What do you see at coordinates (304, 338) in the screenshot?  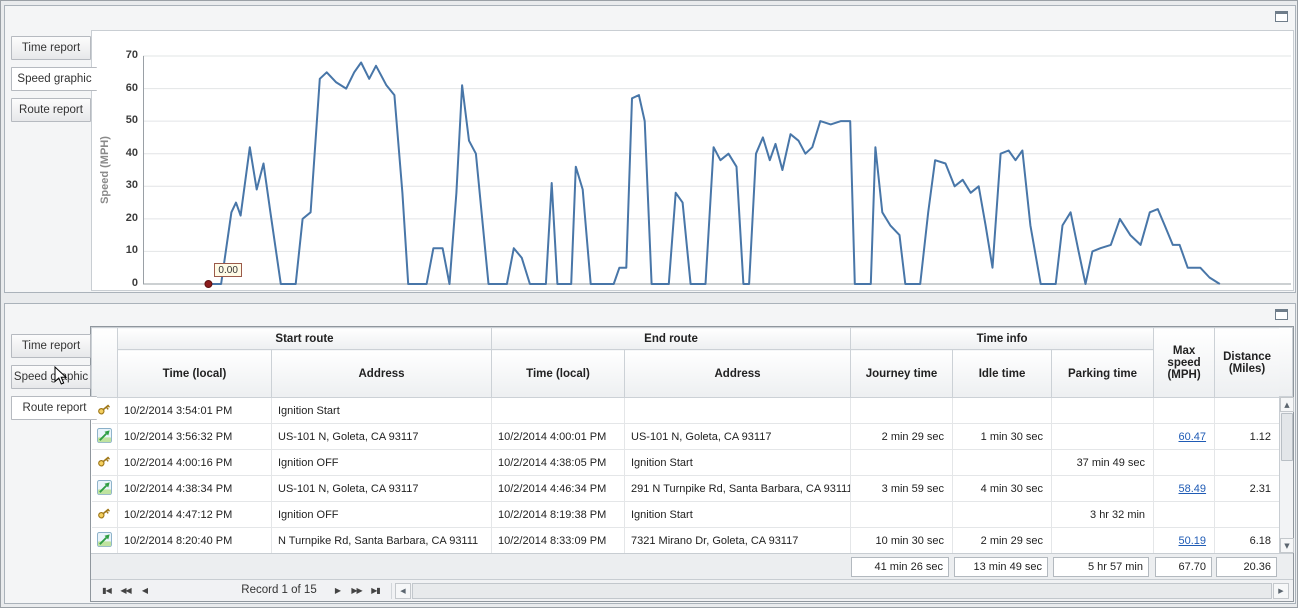 I see `group-header-start-route: Start route` at bounding box center [304, 338].